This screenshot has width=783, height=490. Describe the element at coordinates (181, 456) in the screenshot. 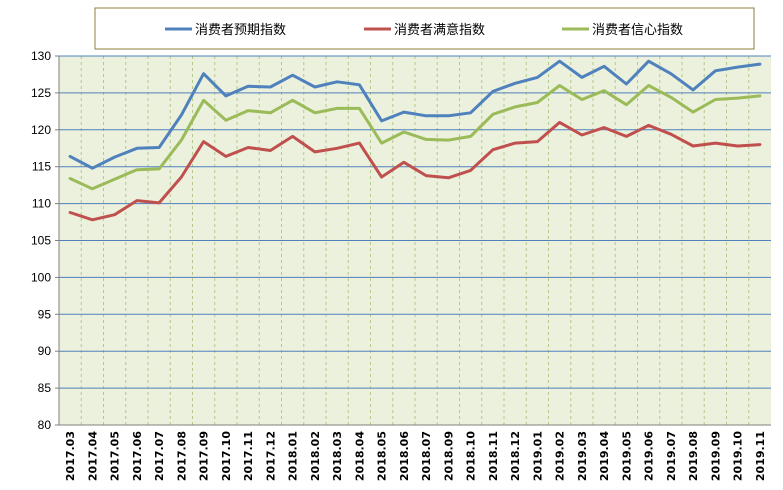

I see `x-tick-label: 2017.08` at that location.